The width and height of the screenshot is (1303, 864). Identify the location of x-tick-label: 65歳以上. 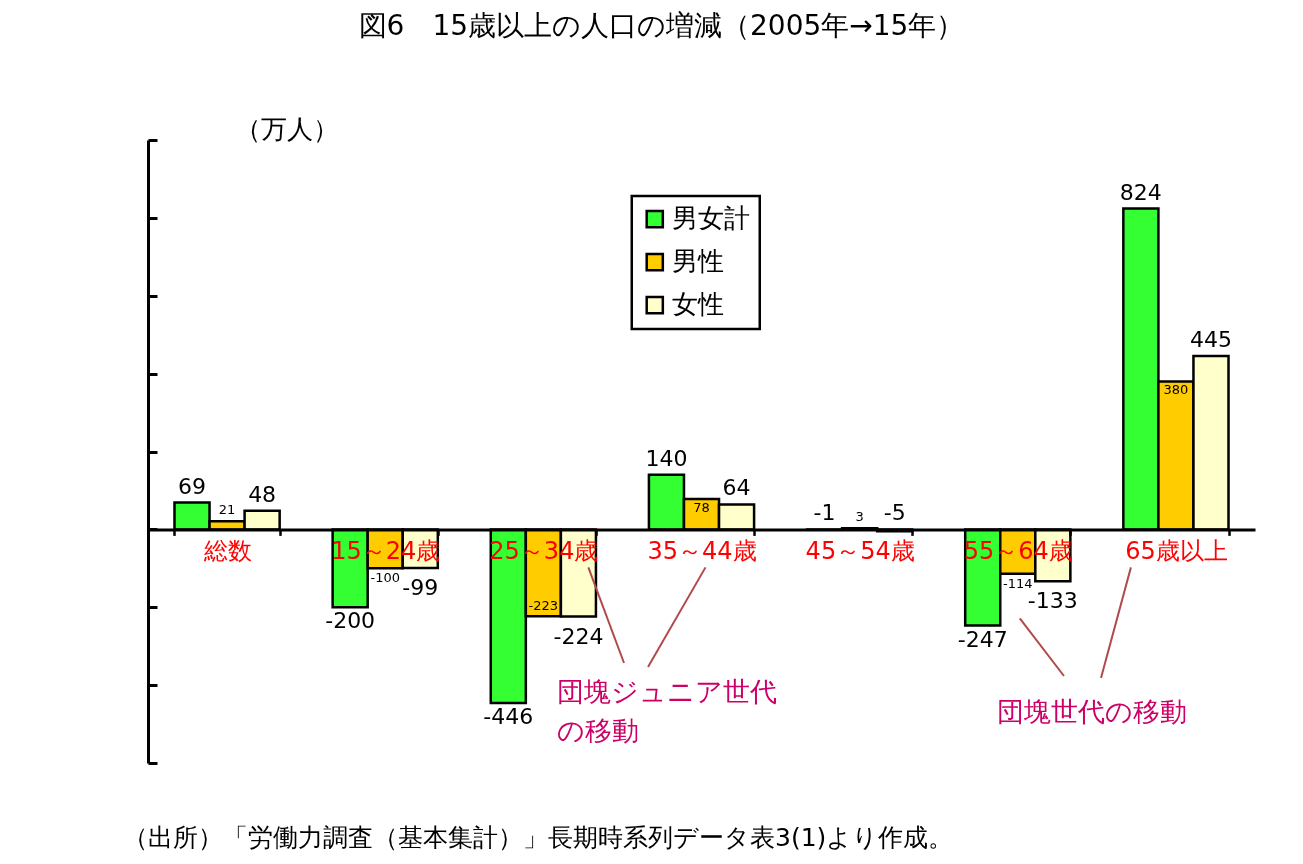
(1176, 550).